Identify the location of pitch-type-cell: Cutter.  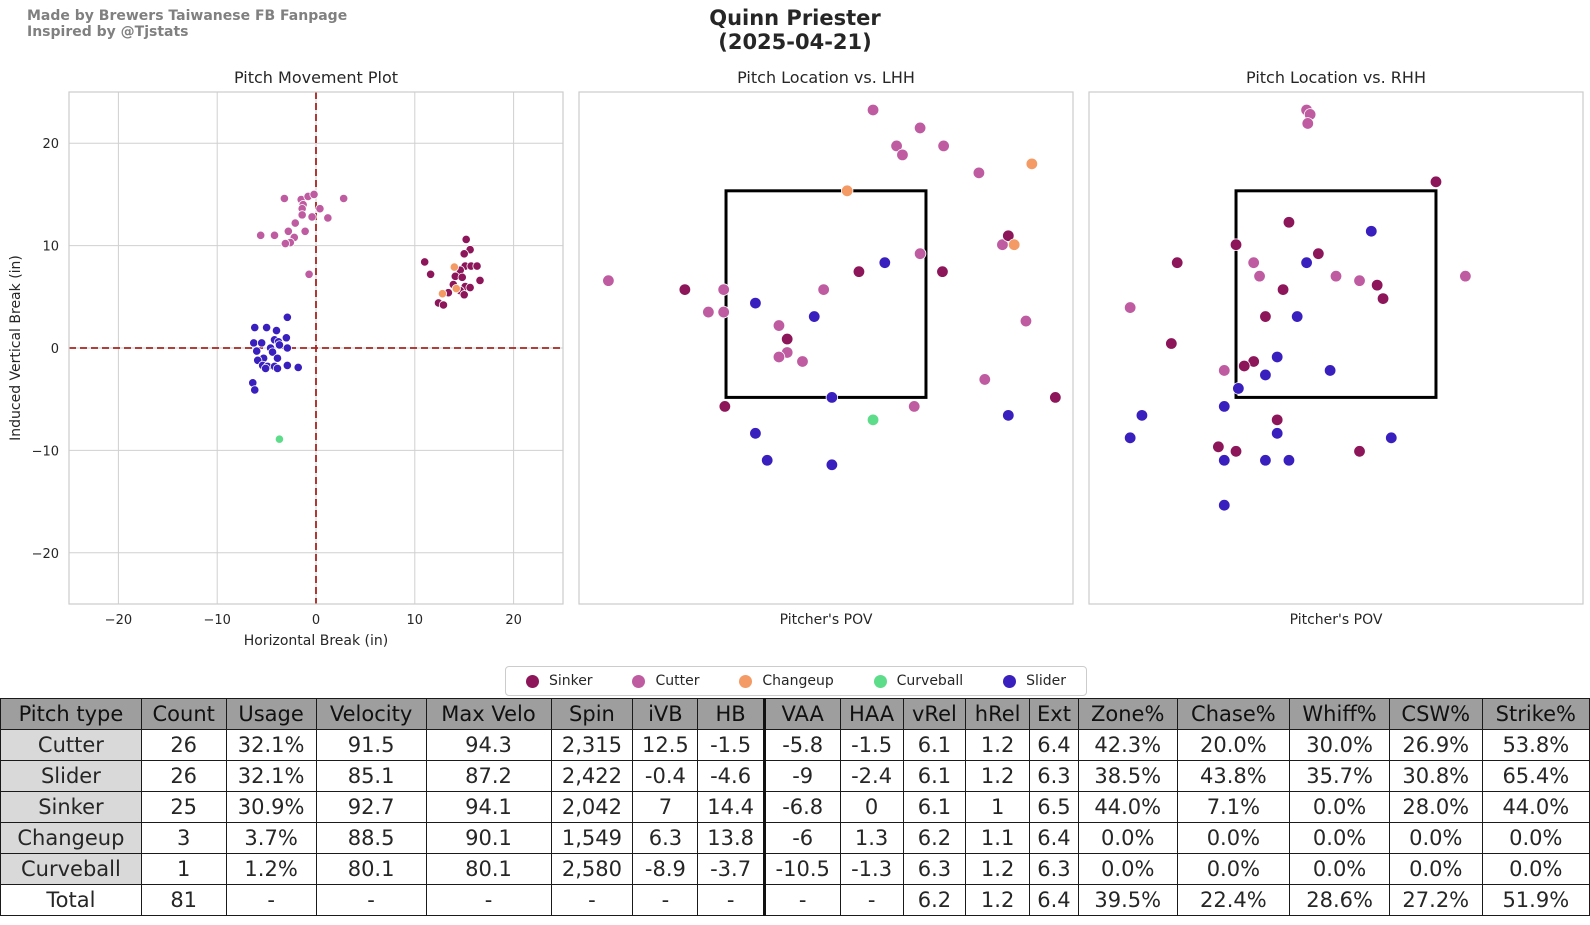
(71, 745).